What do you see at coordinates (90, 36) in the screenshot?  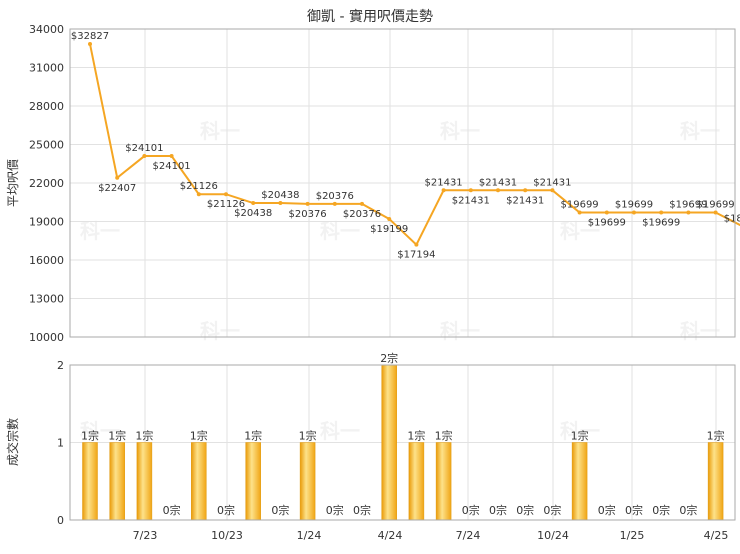 I see `price-data-label: $32827` at bounding box center [90, 36].